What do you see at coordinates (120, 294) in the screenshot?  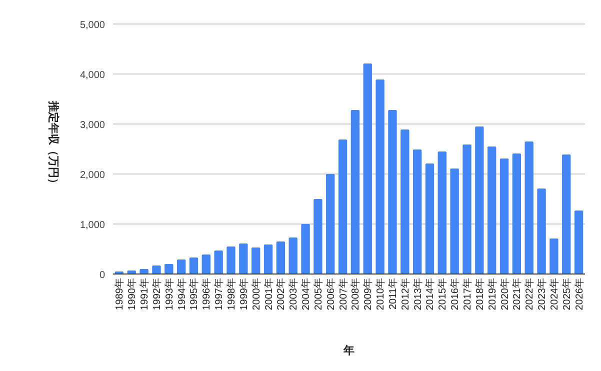 I see `x-tick-label: 1989年` at bounding box center [120, 294].